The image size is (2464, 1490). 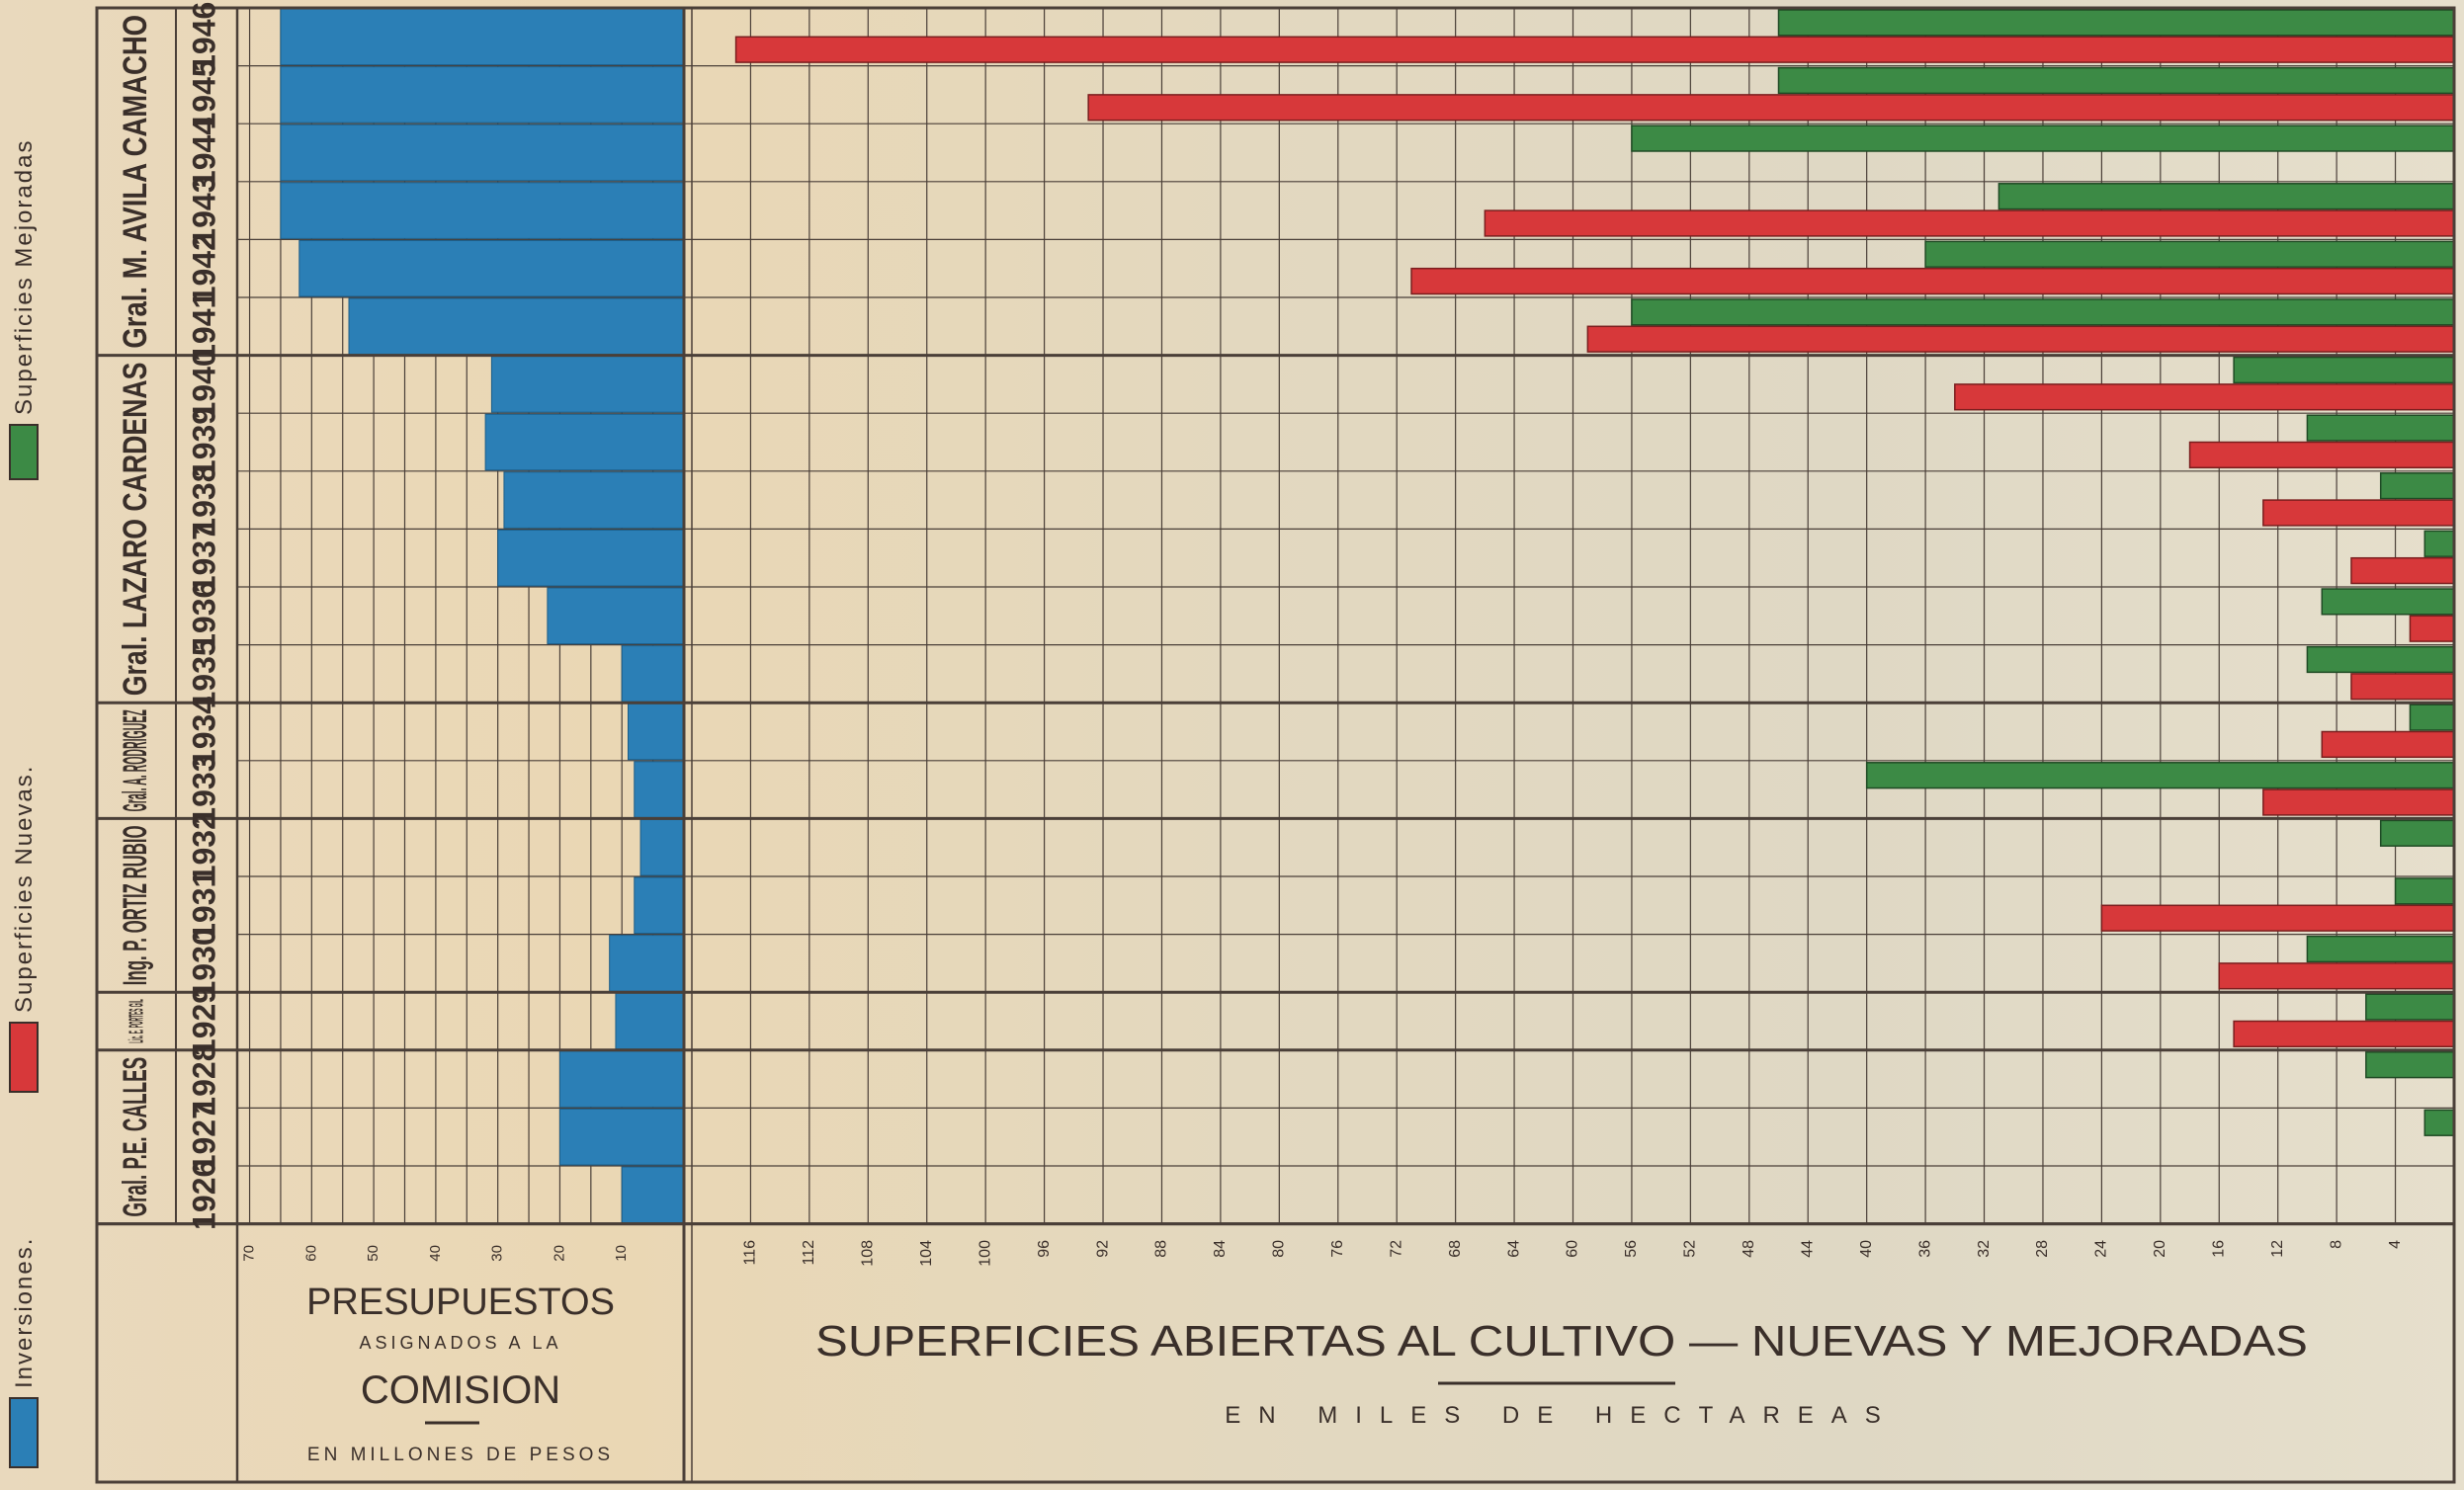 What do you see at coordinates (203, 384) in the screenshot?
I see `year-label: 1940` at bounding box center [203, 384].